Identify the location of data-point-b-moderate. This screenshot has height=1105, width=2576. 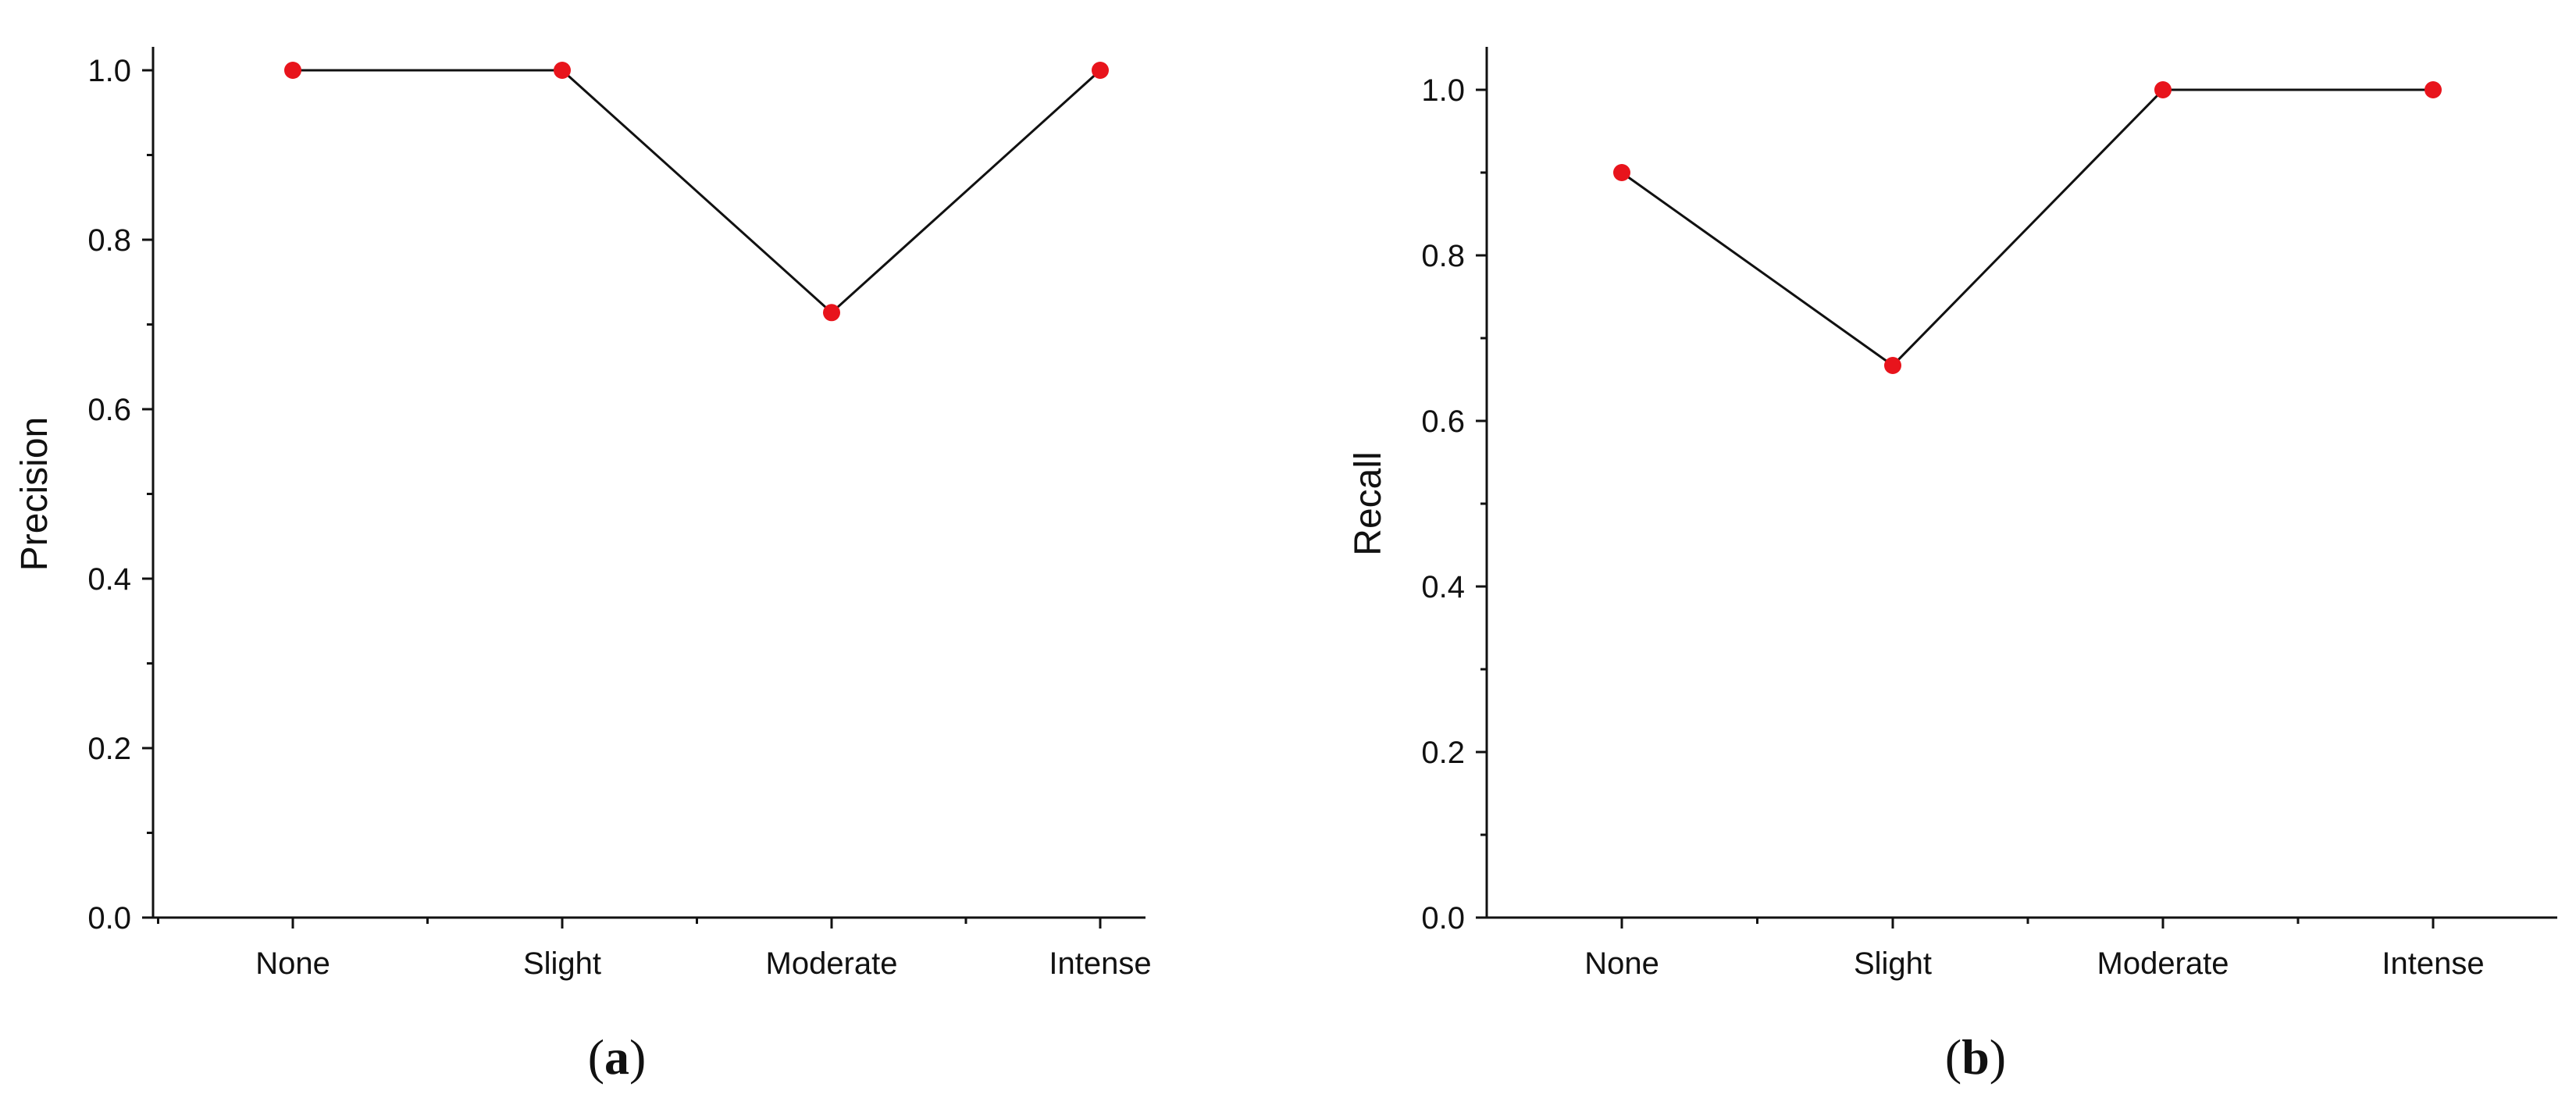
(2163, 89).